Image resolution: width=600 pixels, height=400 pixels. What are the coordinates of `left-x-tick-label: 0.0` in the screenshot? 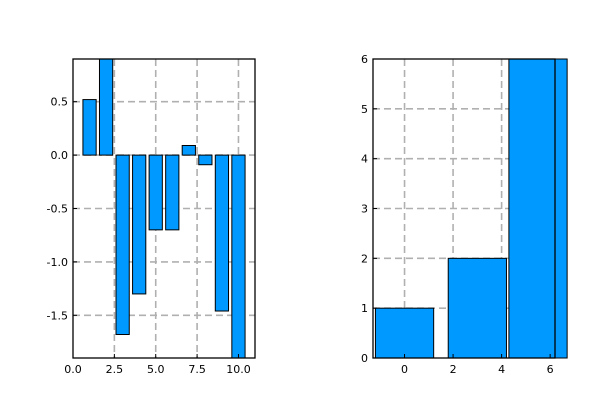 It's located at (73, 369).